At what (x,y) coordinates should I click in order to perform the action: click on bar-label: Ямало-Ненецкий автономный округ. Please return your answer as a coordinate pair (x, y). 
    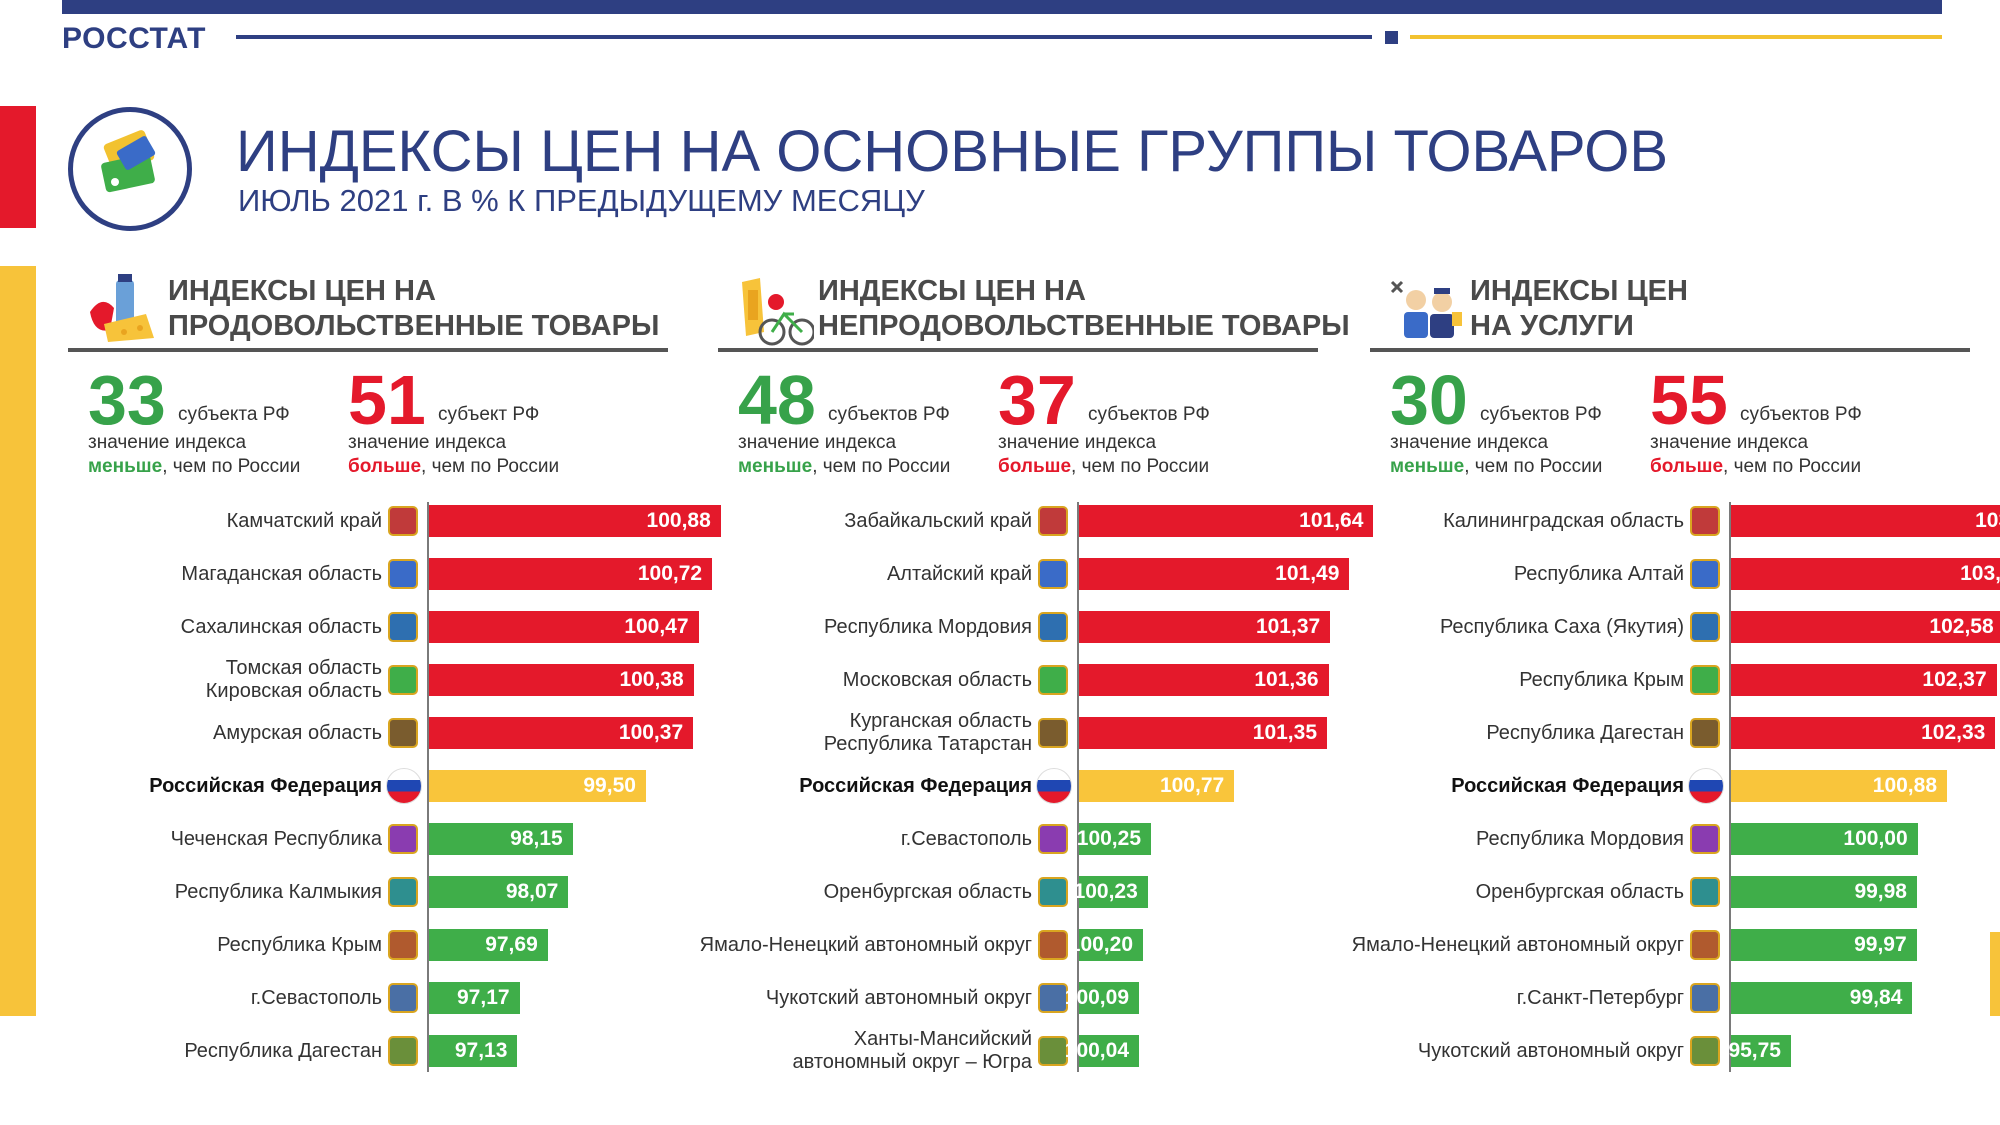
    Looking at the image, I should click on (866, 945).